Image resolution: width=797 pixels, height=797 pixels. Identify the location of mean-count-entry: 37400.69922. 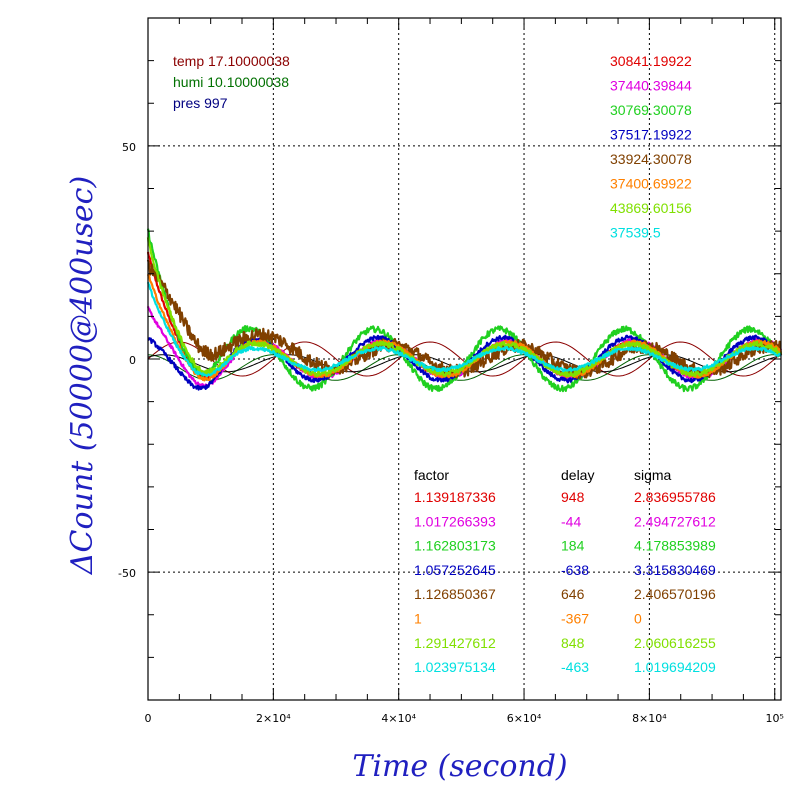
(651, 184).